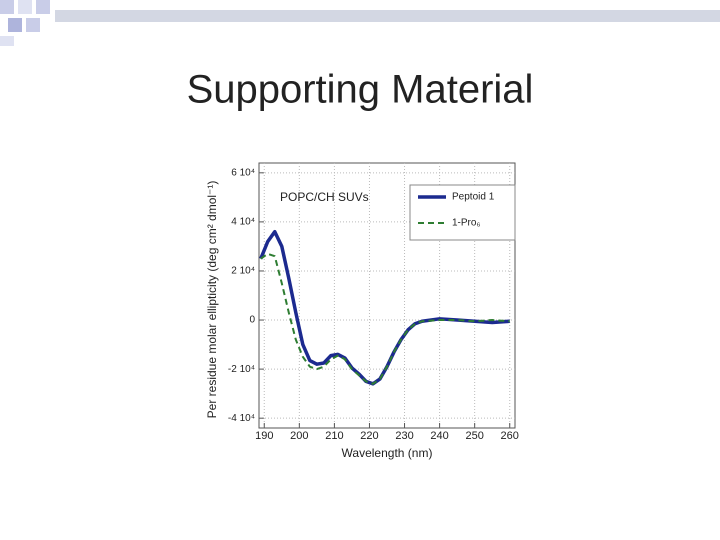  Describe the element at coordinates (360, 23) in the screenshot. I see `decoration` at that location.